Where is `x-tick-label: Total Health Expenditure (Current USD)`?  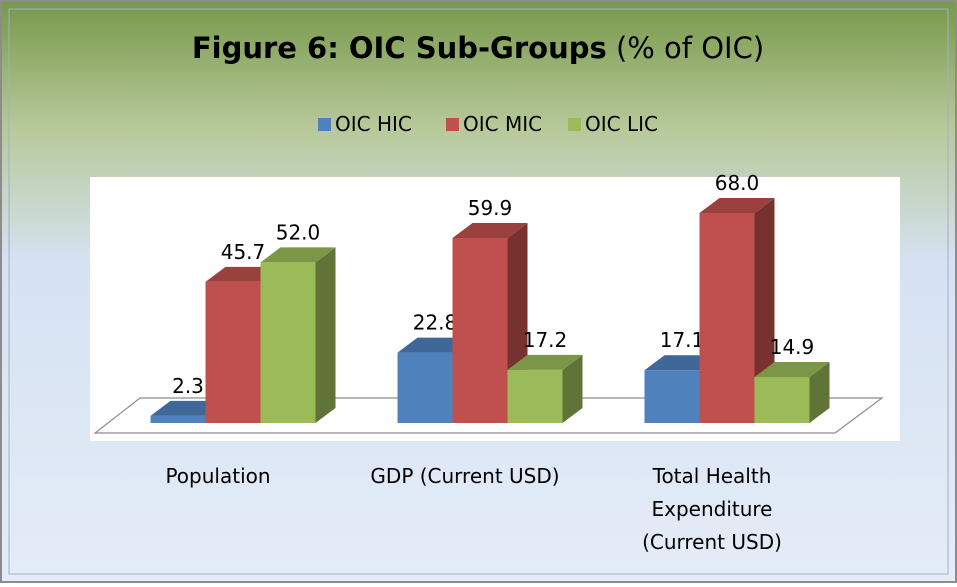
x-tick-label: Total Health Expenditure (Current USD) is located at coordinates (712, 509).